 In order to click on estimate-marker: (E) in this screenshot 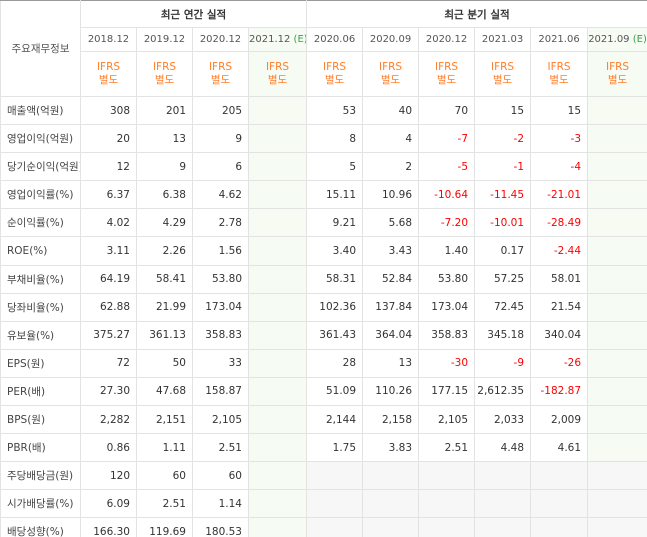, I will do `click(639, 39)`.